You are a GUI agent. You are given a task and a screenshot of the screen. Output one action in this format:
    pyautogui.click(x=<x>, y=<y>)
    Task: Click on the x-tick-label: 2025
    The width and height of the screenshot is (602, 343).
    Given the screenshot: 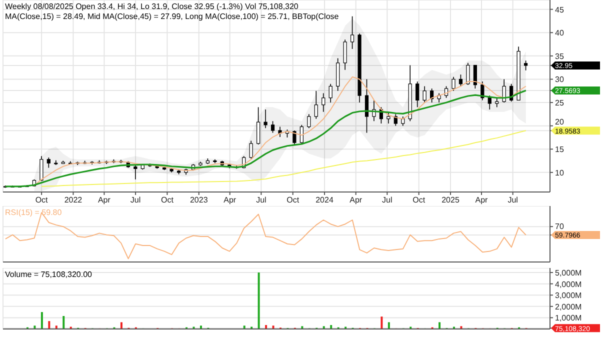 What is the action you would take?
    pyautogui.click(x=451, y=200)
    